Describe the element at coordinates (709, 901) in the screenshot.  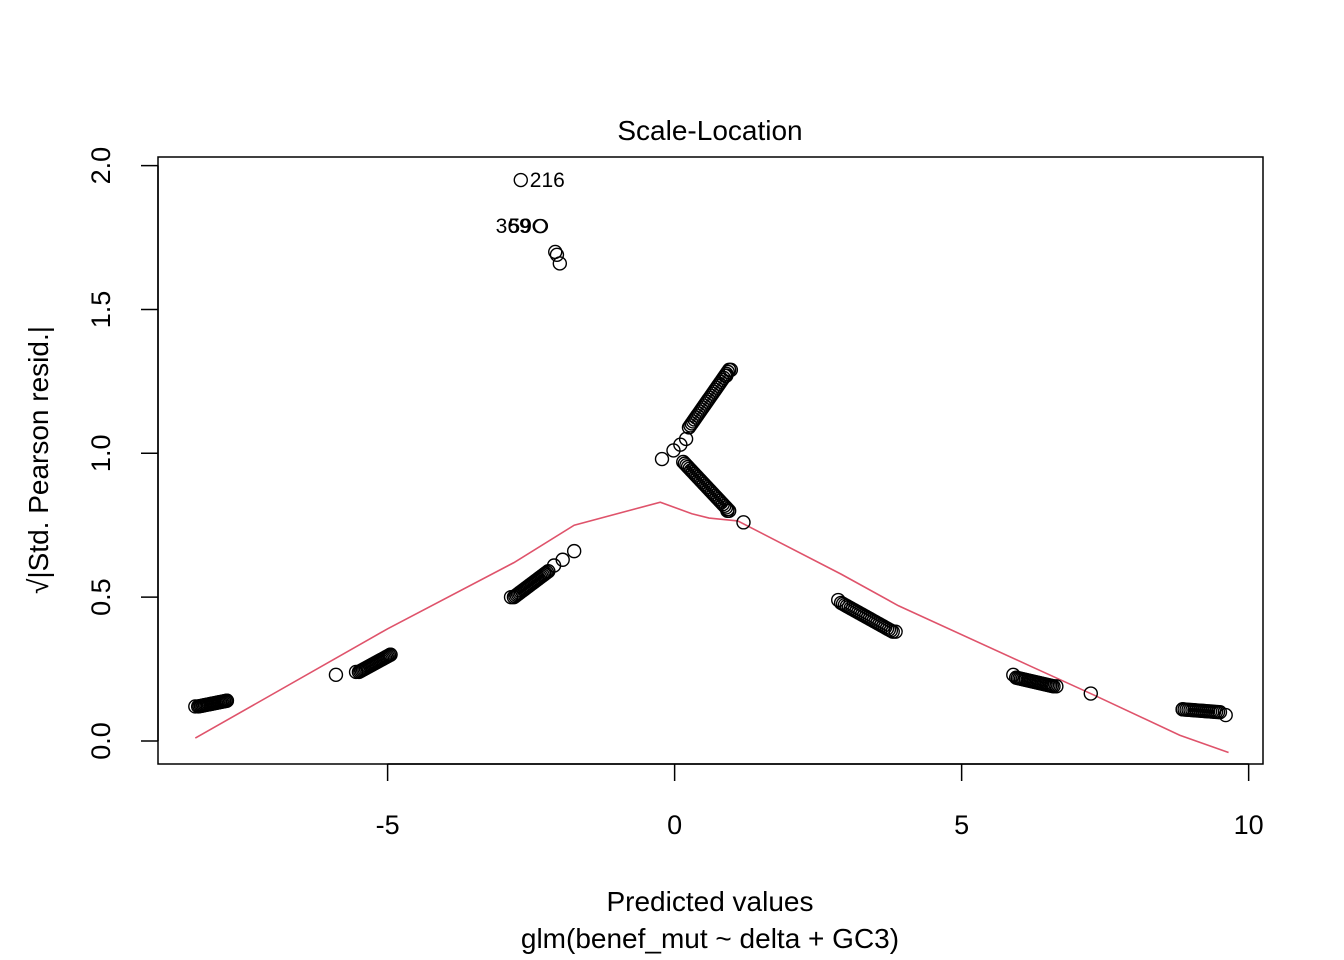
I see `x-axis-label: Predicted values` at that location.